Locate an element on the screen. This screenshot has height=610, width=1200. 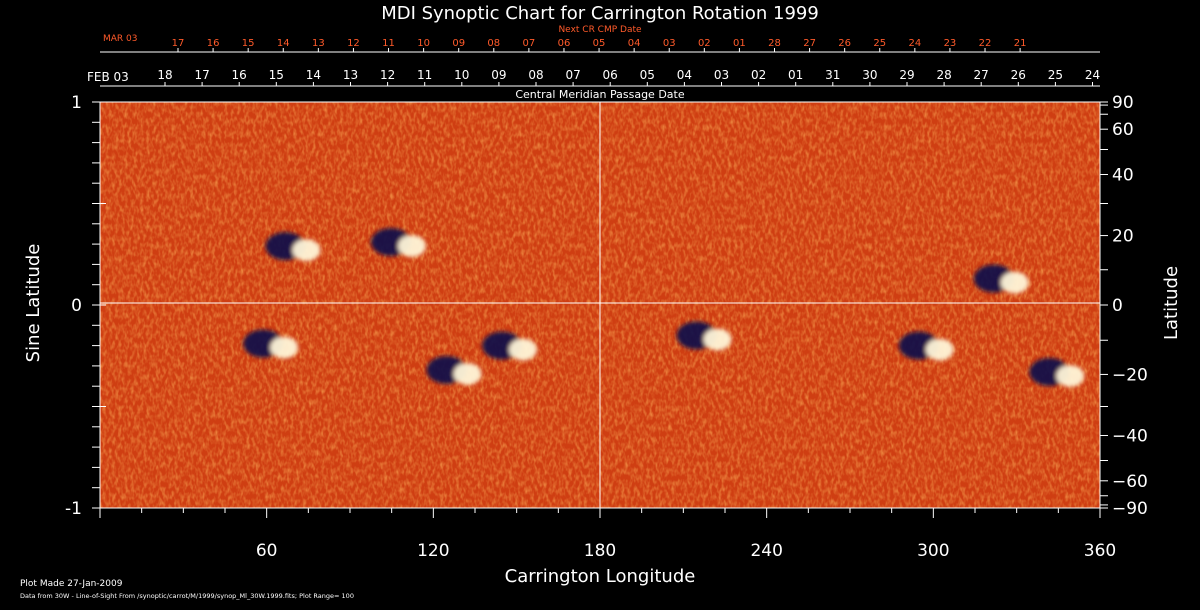
cmp-axis-tick-label: 08 is located at coordinates (493, 43).